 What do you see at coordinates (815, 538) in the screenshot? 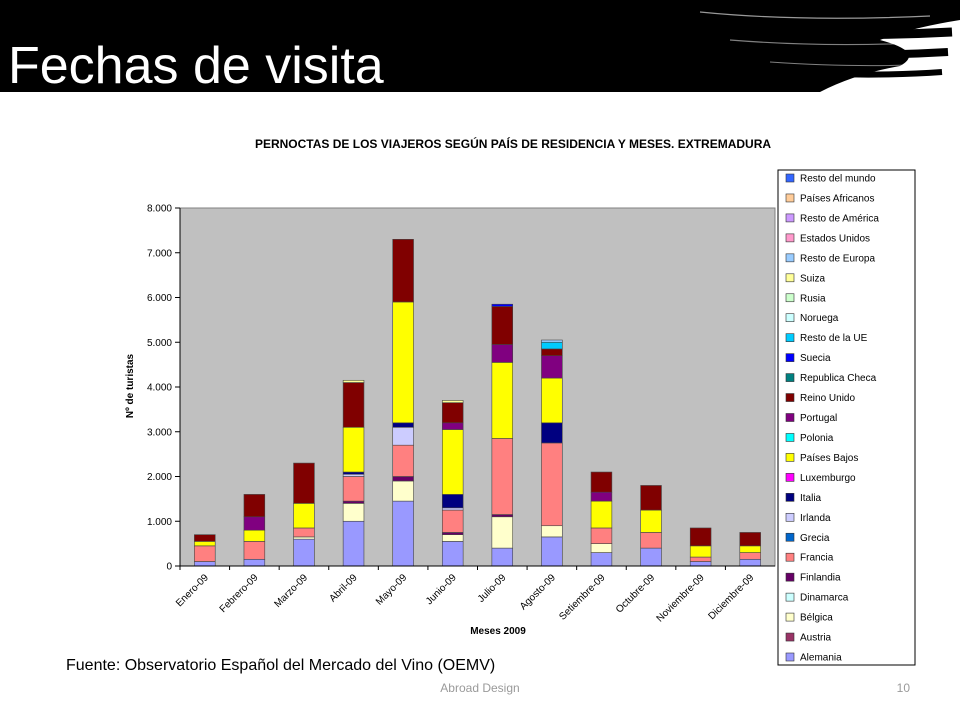
I see `legend-label: Grecia` at bounding box center [815, 538].